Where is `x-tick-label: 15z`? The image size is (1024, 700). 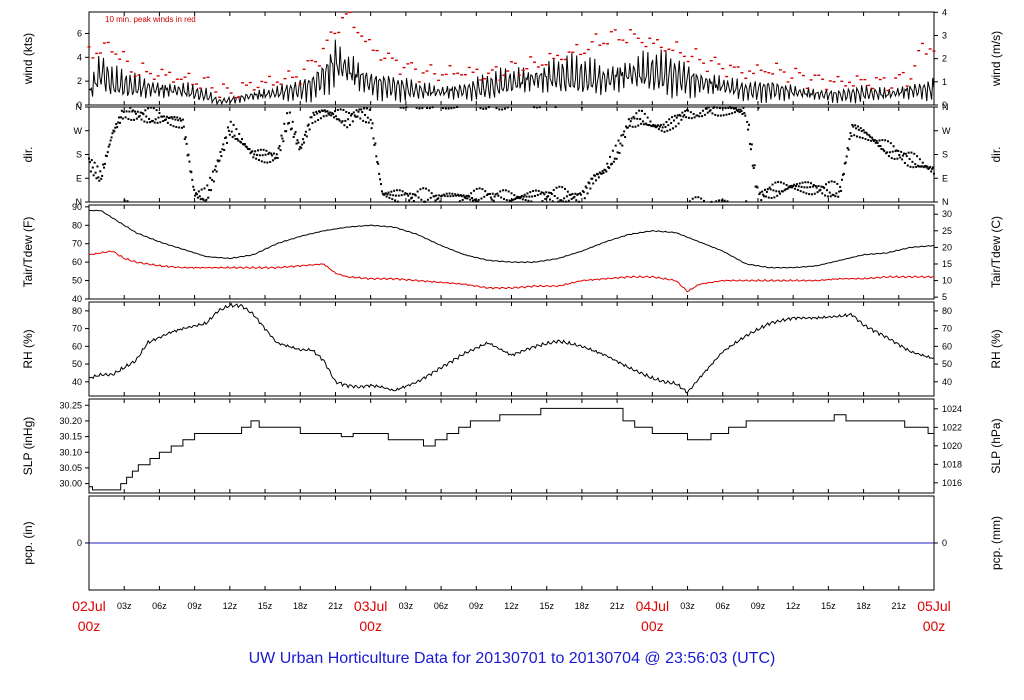
x-tick-label: 15z is located at coordinates (828, 606).